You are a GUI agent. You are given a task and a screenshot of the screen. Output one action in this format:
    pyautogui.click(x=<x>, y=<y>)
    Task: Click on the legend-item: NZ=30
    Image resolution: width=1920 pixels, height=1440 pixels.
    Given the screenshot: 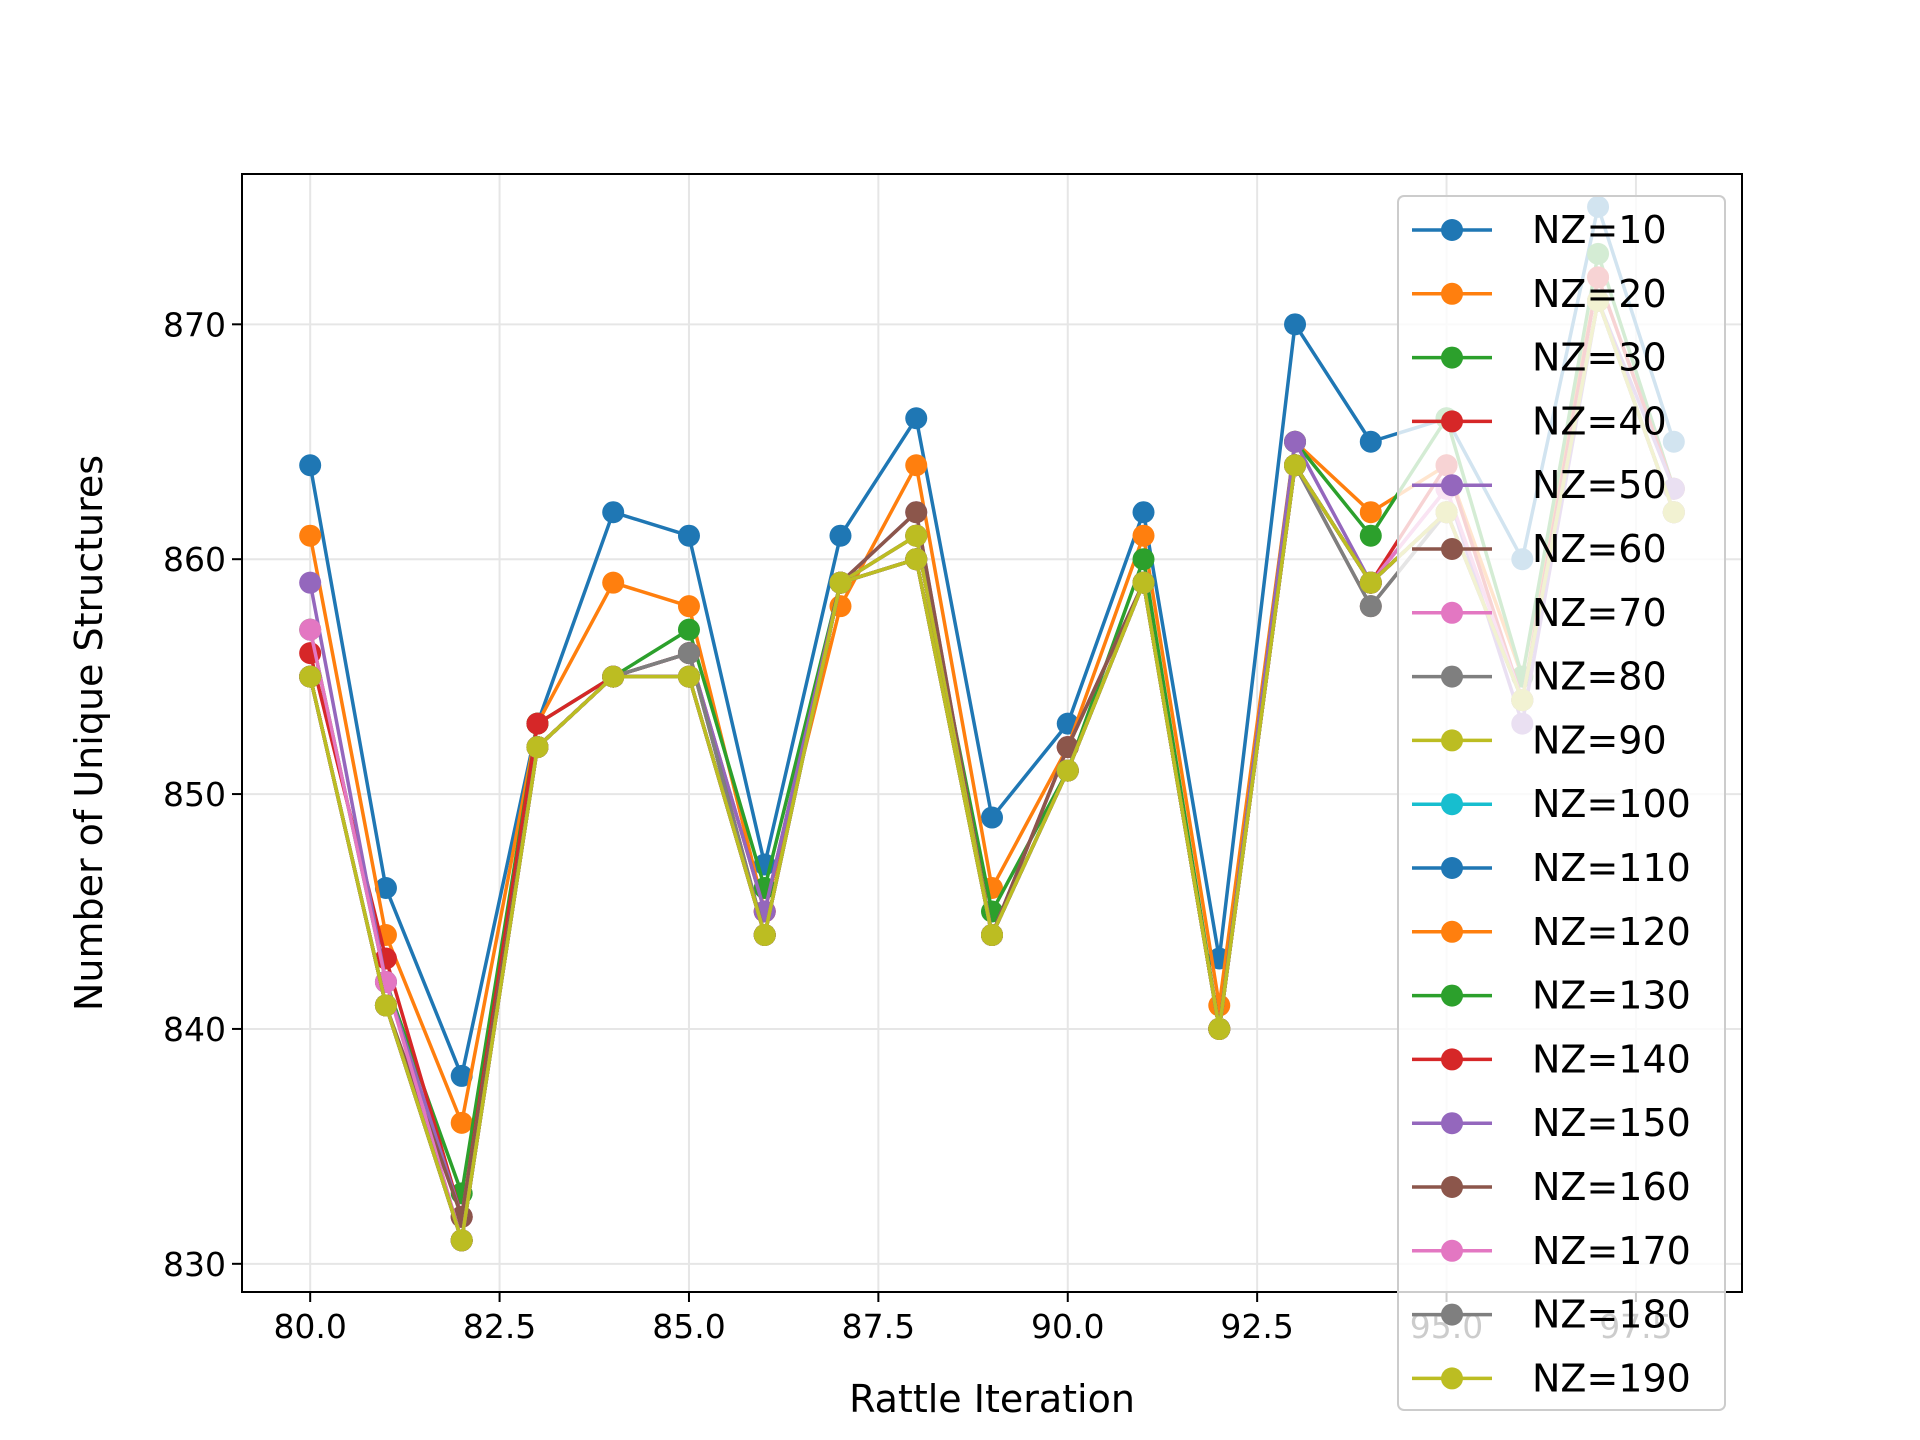 What is the action you would take?
    pyautogui.click(x=1539, y=358)
    